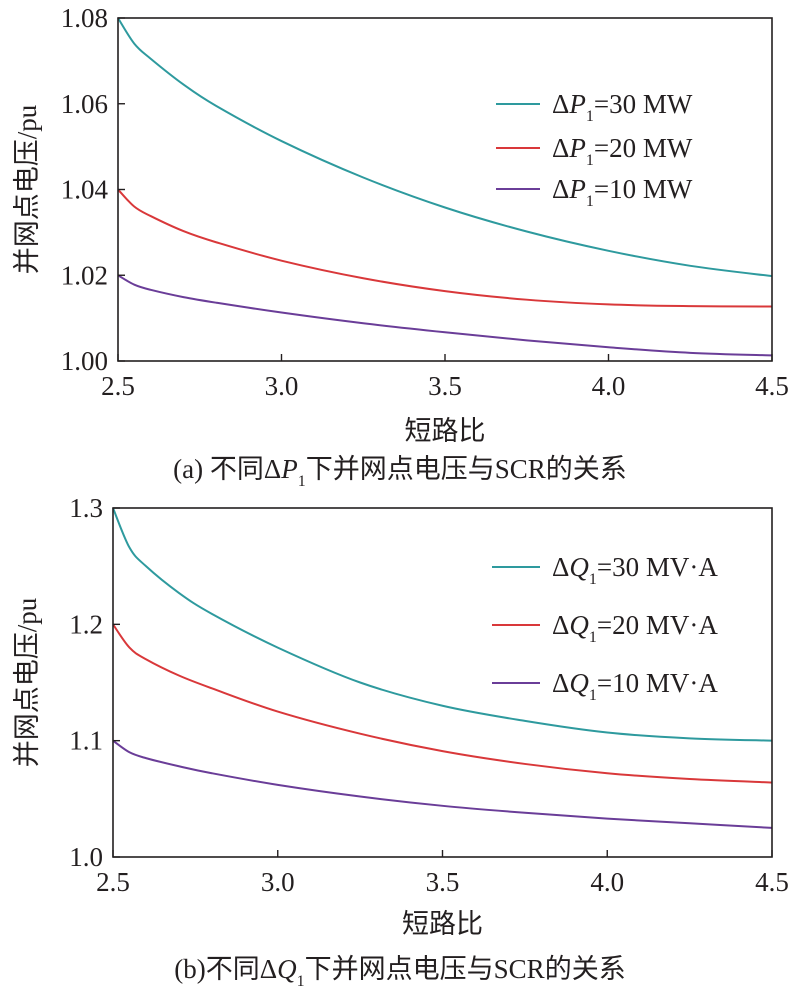 This screenshot has height=996, width=800. Describe the element at coordinates (84, 104) in the screenshot. I see `y-tick-label: 1.06` at that location.